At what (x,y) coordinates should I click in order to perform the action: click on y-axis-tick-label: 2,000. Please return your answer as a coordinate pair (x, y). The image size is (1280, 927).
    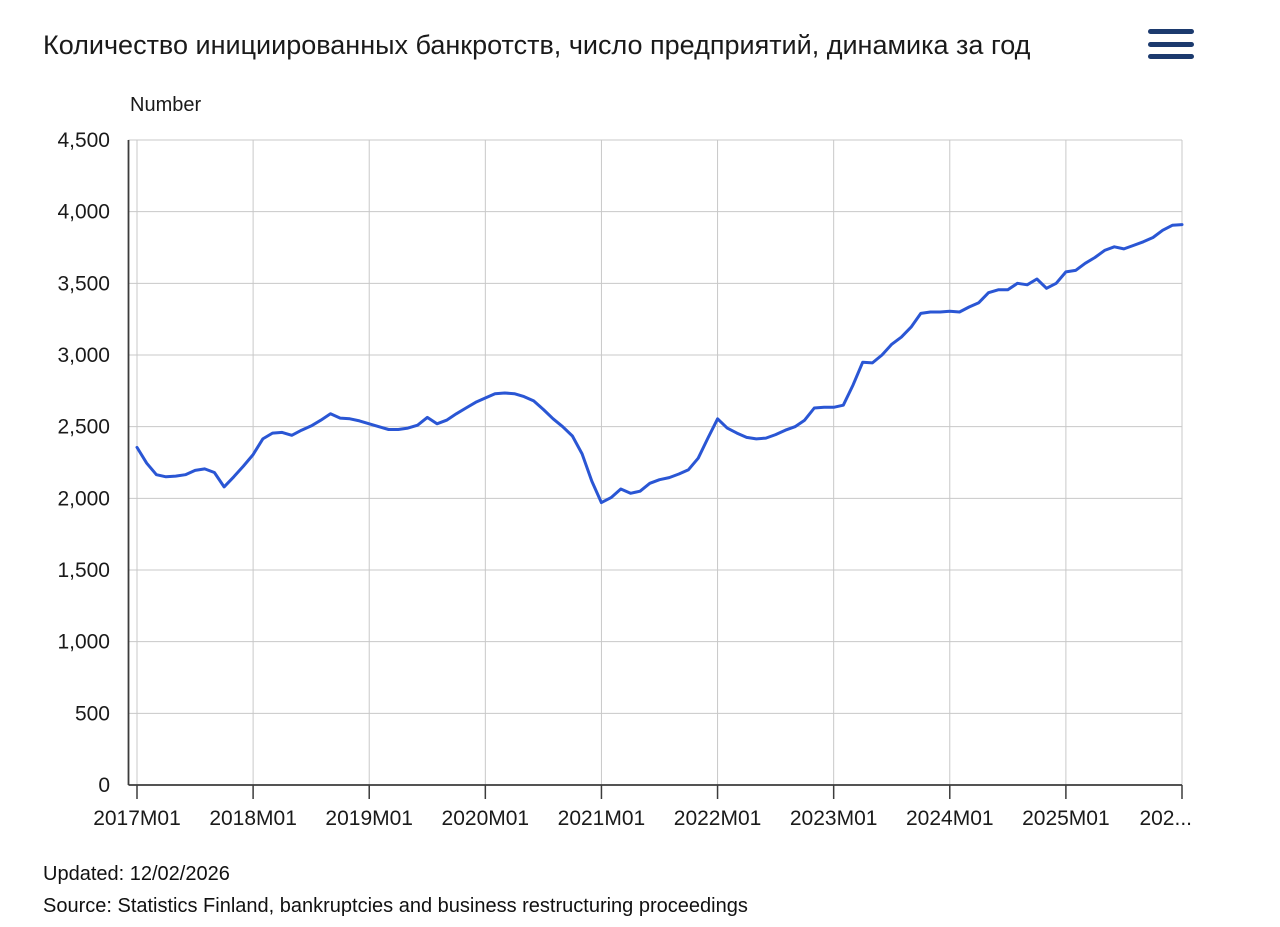
    Looking at the image, I should click on (83, 498).